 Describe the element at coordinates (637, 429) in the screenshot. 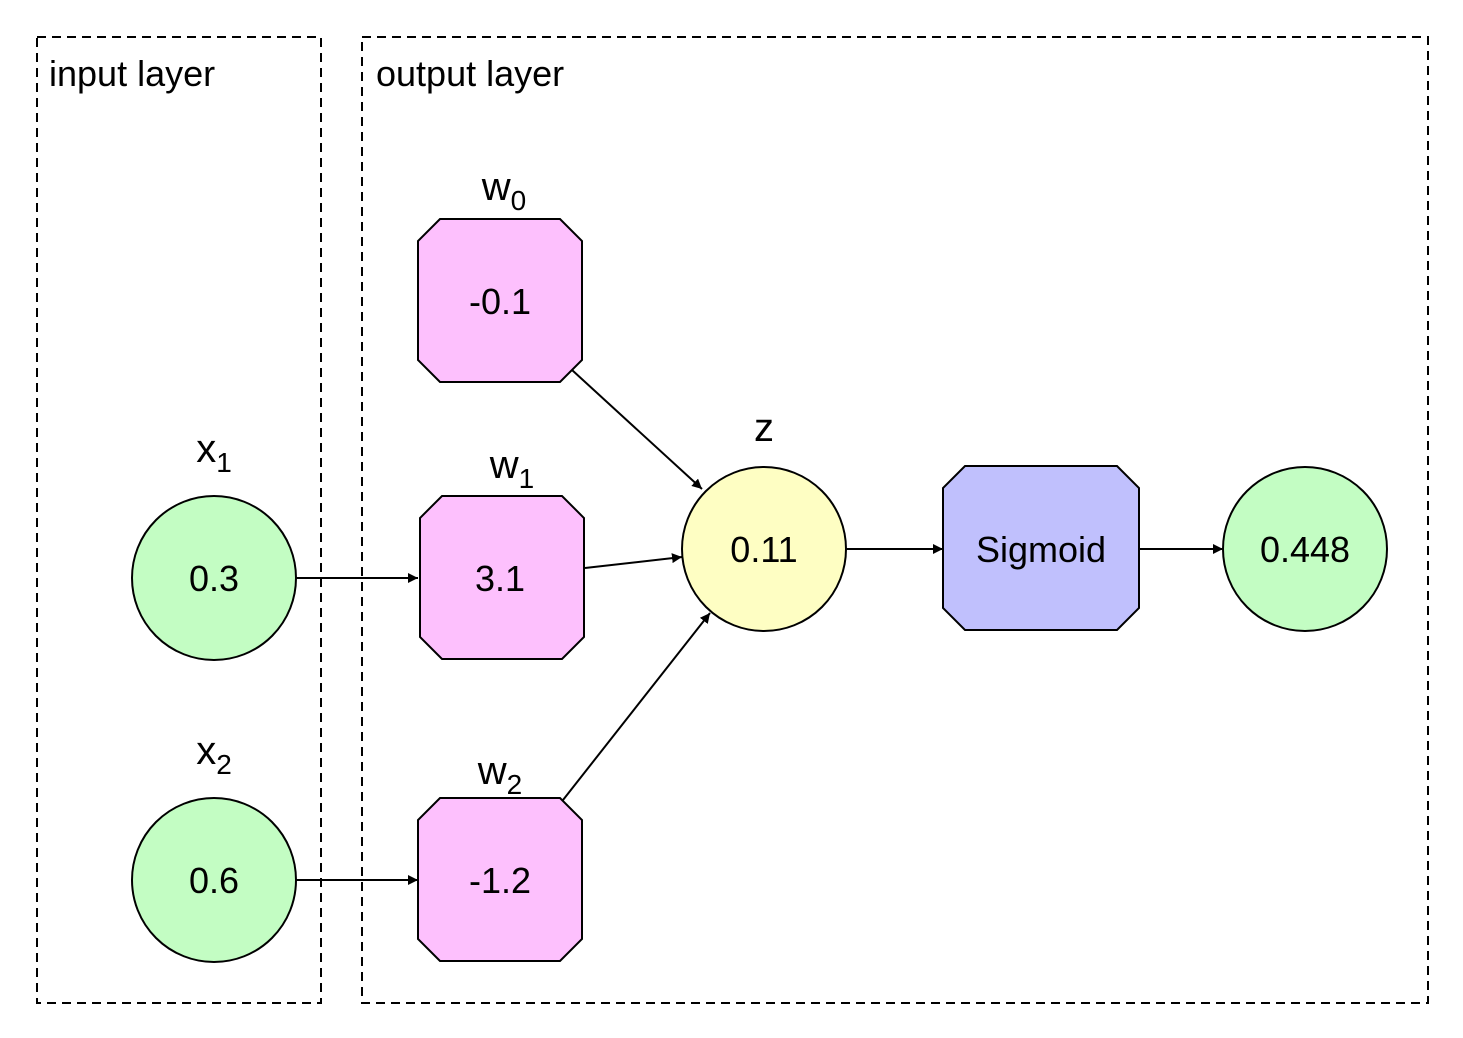

I see `edge-w0-z` at that location.